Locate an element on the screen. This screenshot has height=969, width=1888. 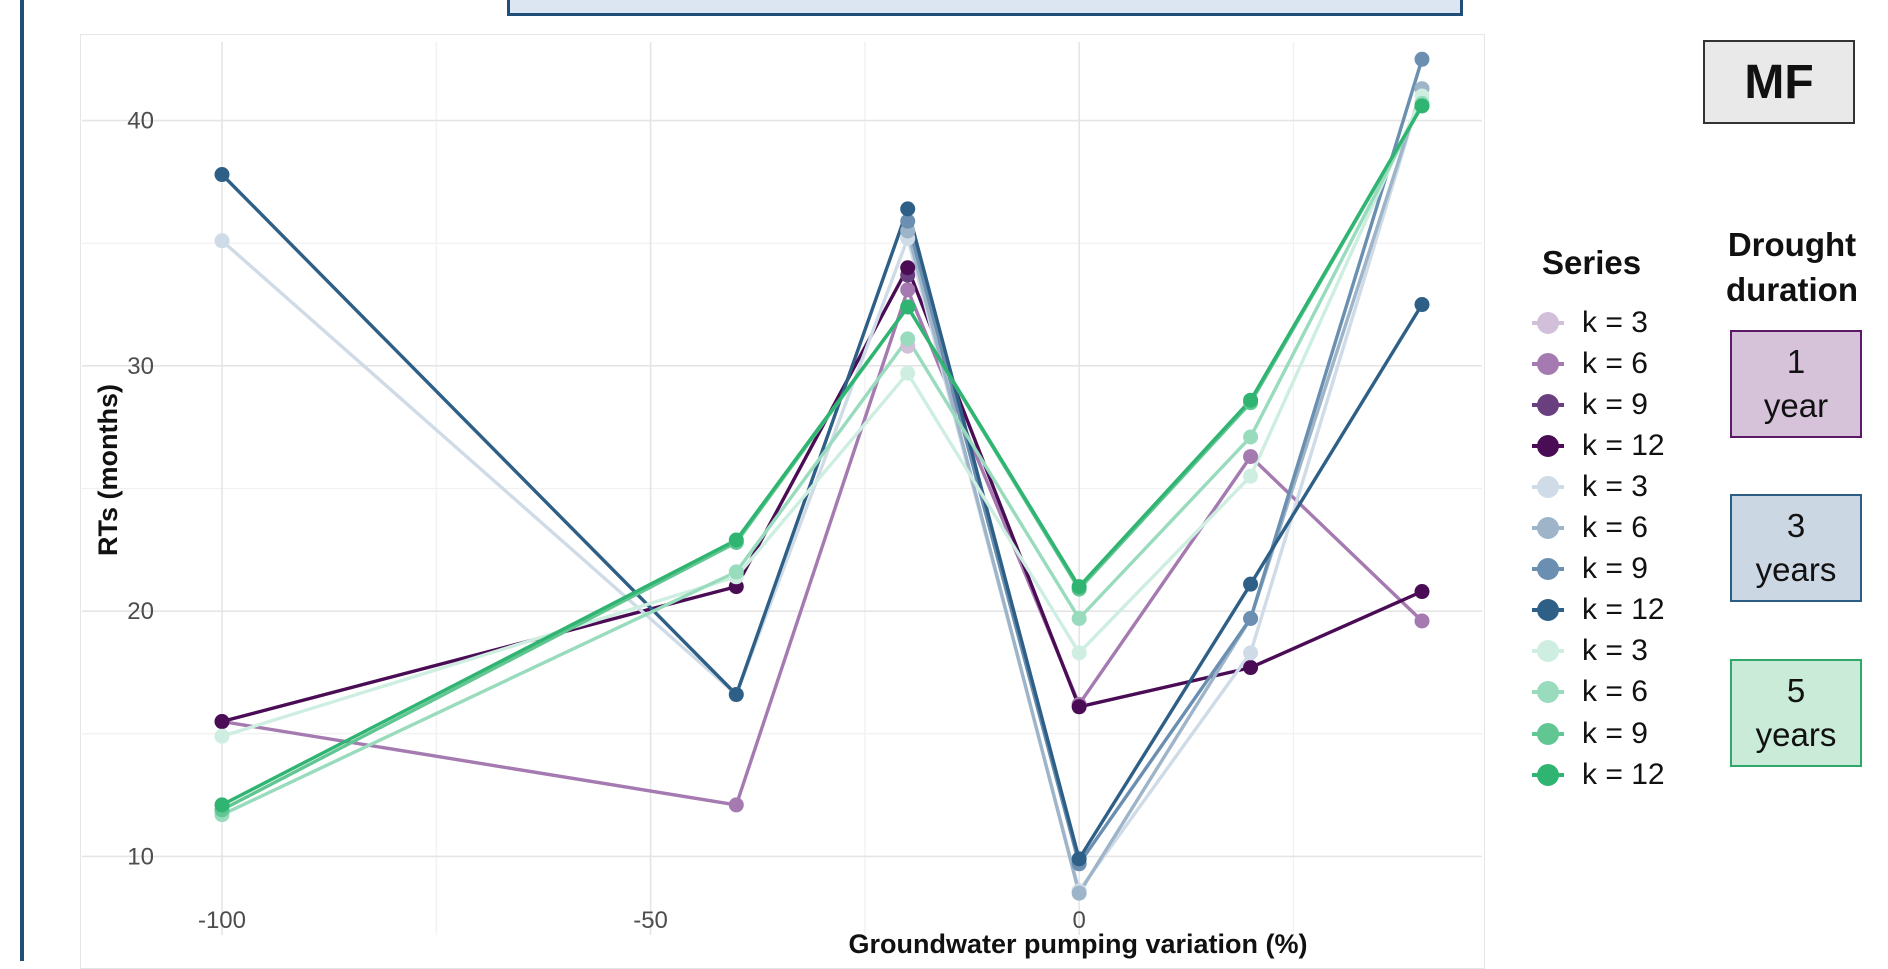
x-tick-label: 0 is located at coordinates (1078, 920).